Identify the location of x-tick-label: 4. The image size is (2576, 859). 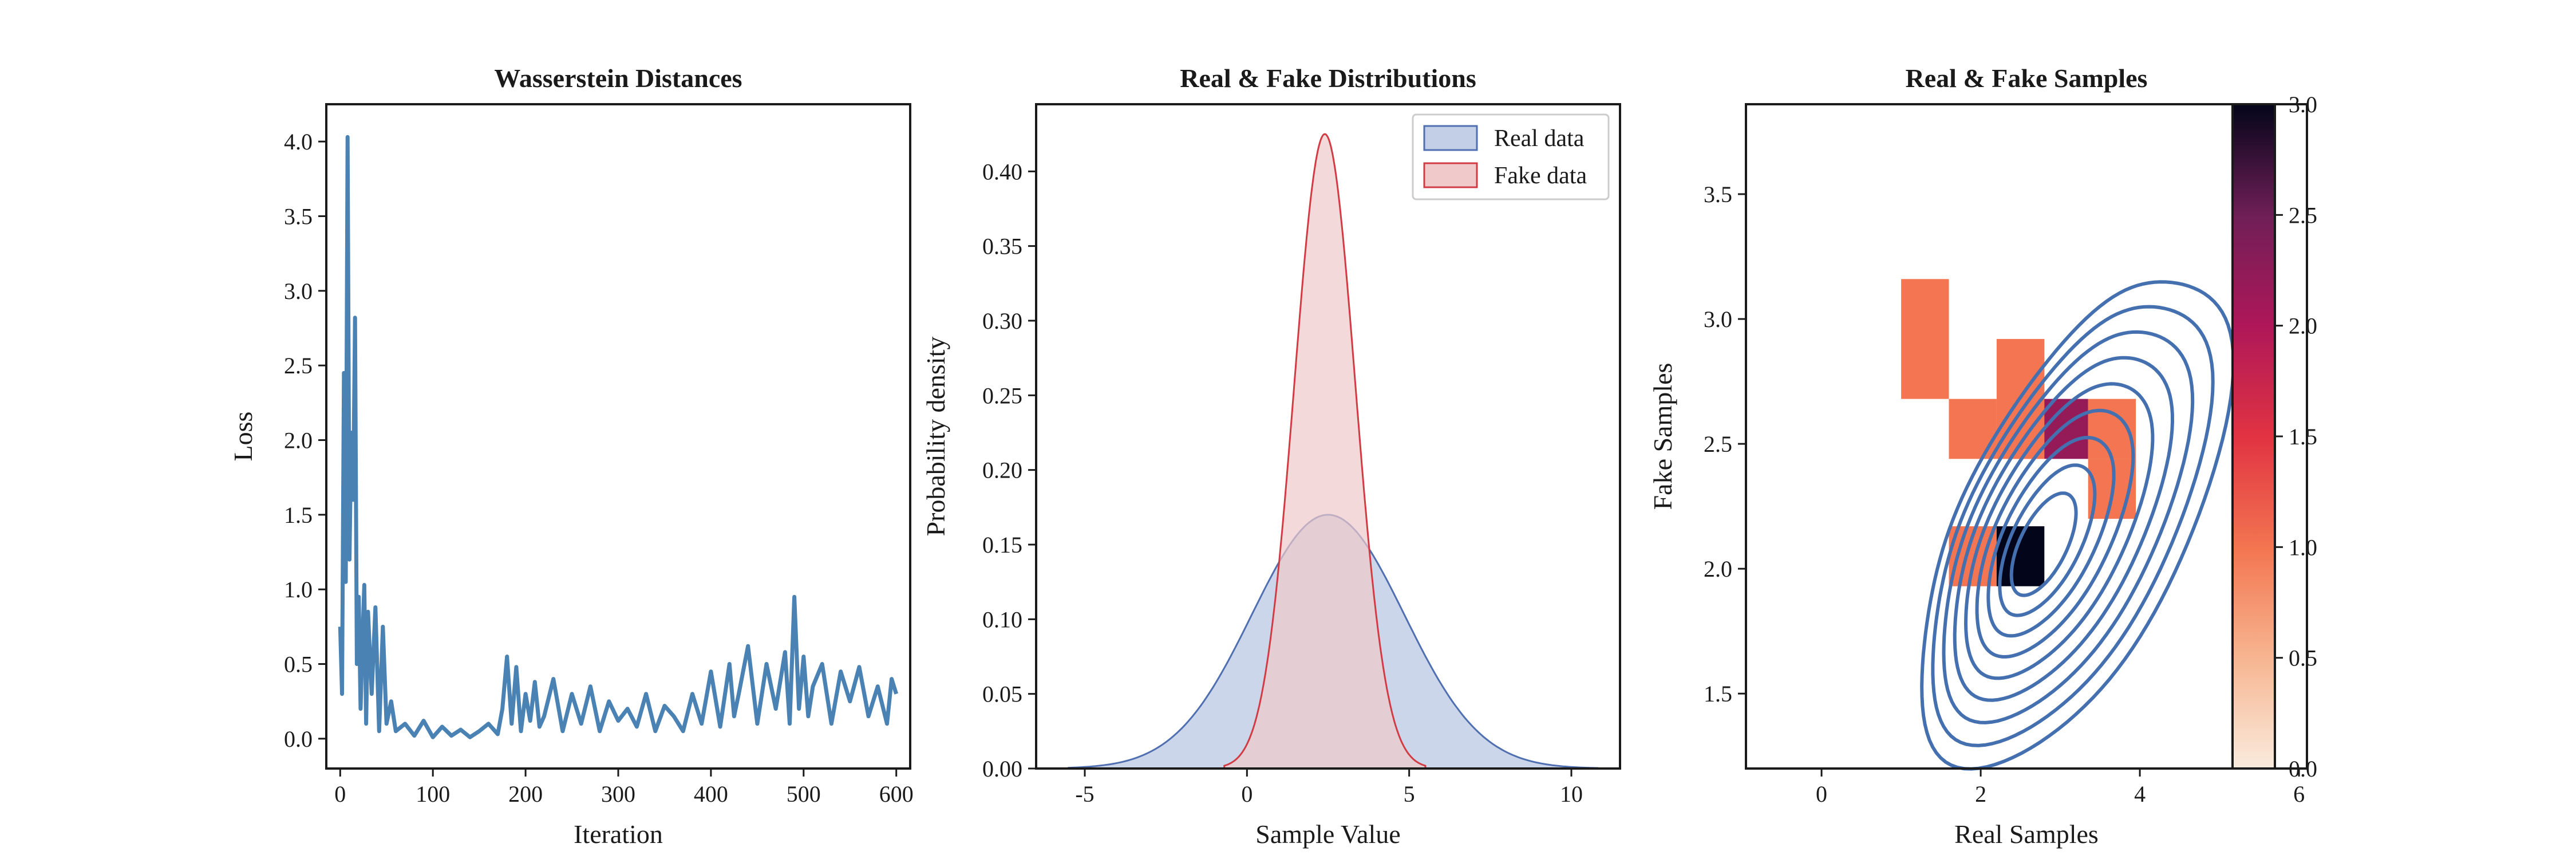
(2140, 794).